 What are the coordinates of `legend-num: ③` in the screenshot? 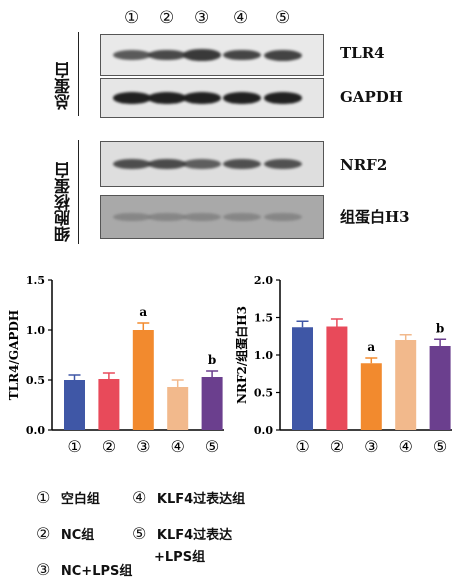 It's located at (43, 569).